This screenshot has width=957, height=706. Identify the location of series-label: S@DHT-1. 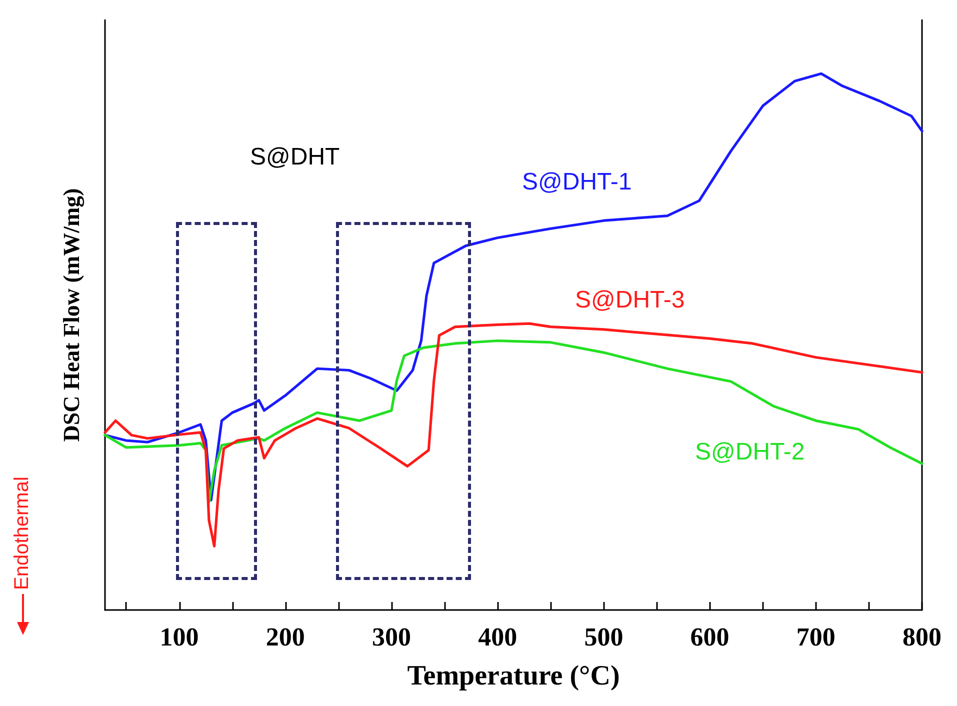
(577, 182).